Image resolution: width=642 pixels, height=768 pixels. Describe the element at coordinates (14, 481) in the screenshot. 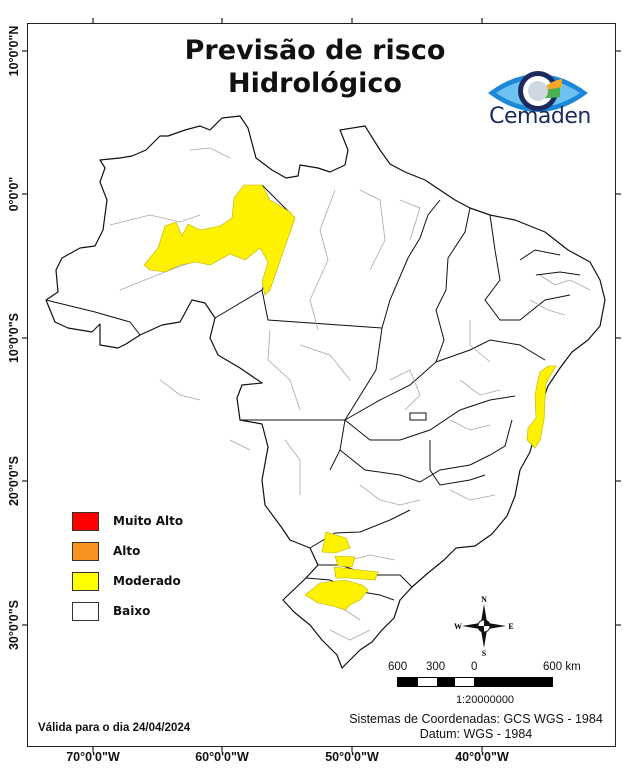

I see `latitude-label-20s: 20°0'0"S` at that location.